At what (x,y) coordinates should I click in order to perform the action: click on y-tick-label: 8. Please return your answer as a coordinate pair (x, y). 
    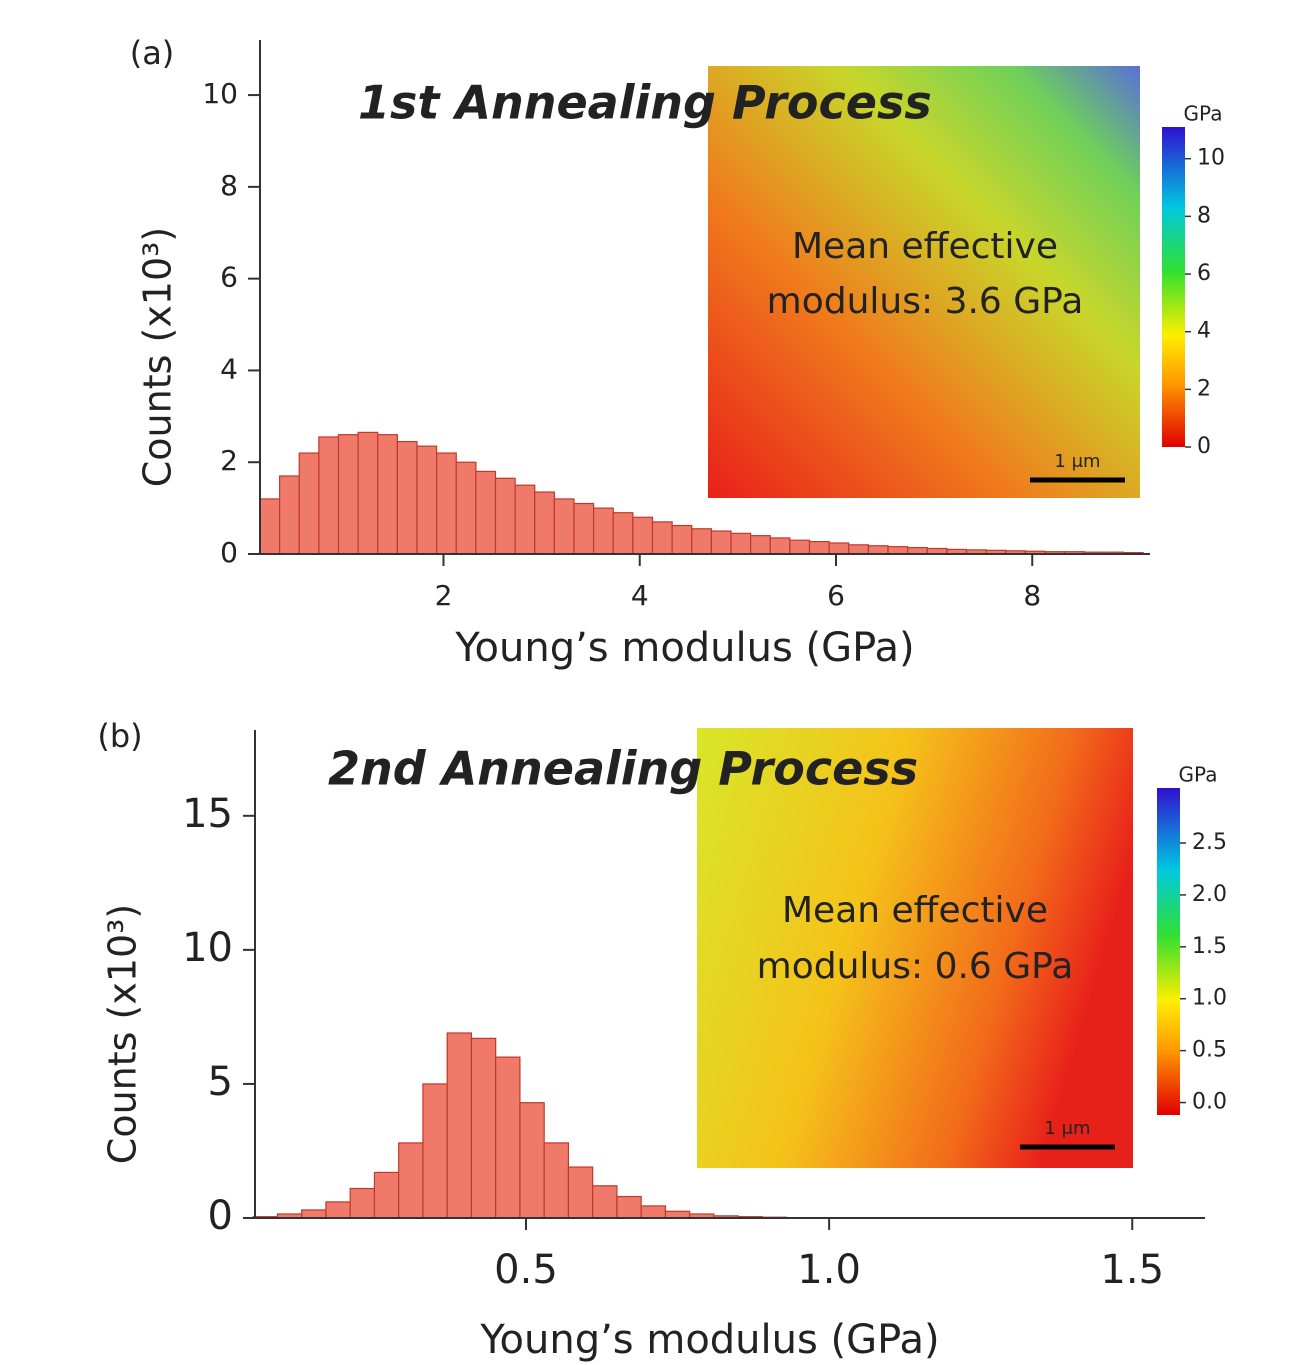
    Looking at the image, I should click on (229, 185).